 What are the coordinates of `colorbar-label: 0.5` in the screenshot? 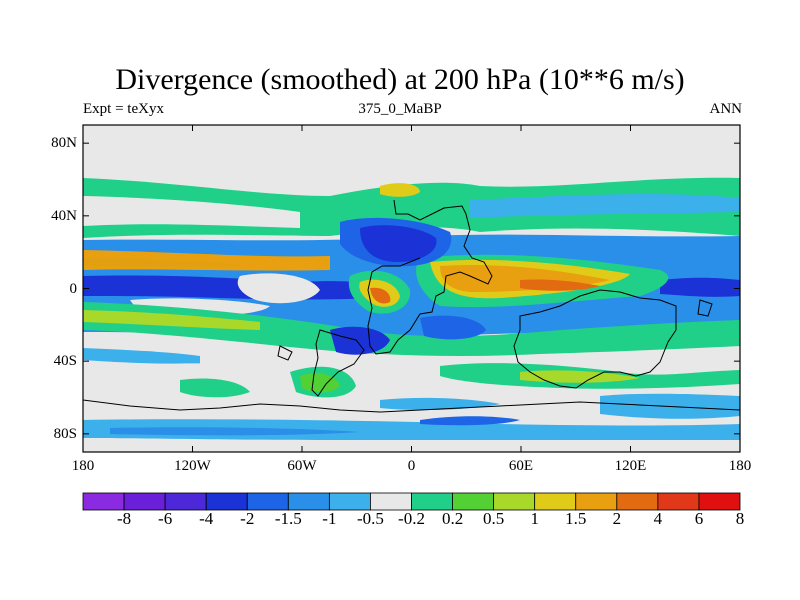 It's located at (494, 518).